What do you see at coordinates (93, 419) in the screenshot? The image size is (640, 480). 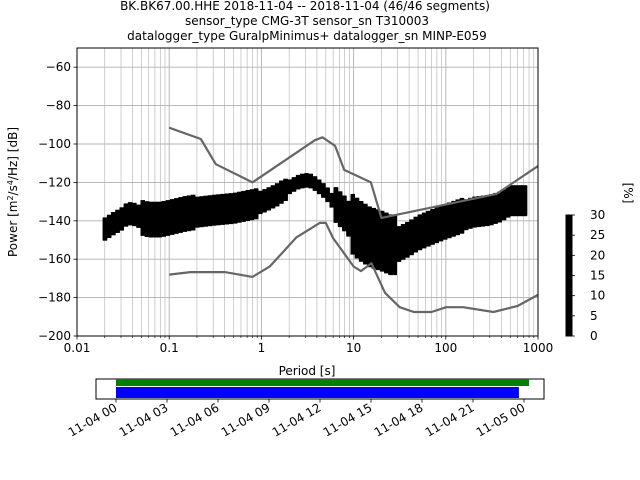 I see `time-tick-label: 11-04 00` at bounding box center [93, 419].